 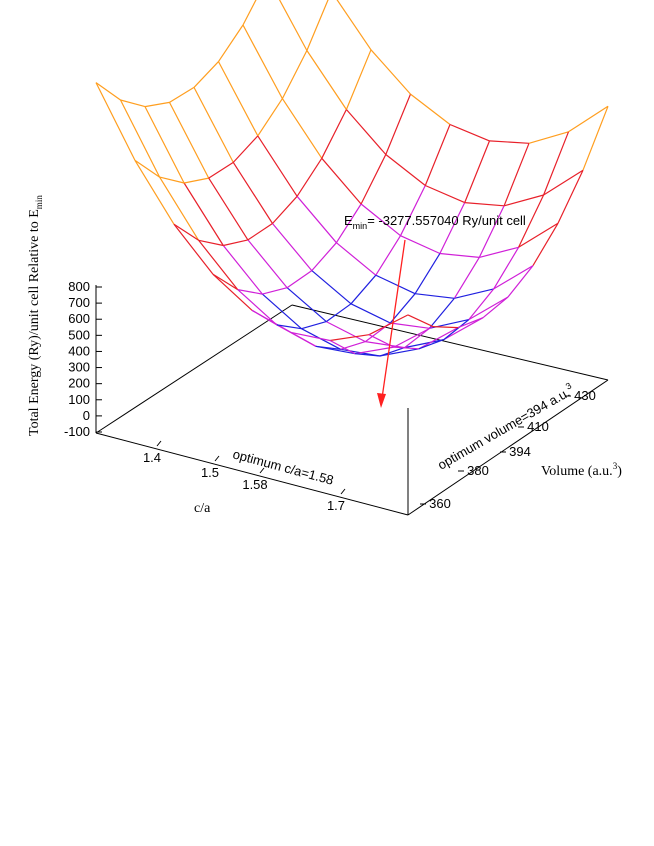 What do you see at coordinates (508, 447) in the screenshot?
I see `right-base-edge` at bounding box center [508, 447].